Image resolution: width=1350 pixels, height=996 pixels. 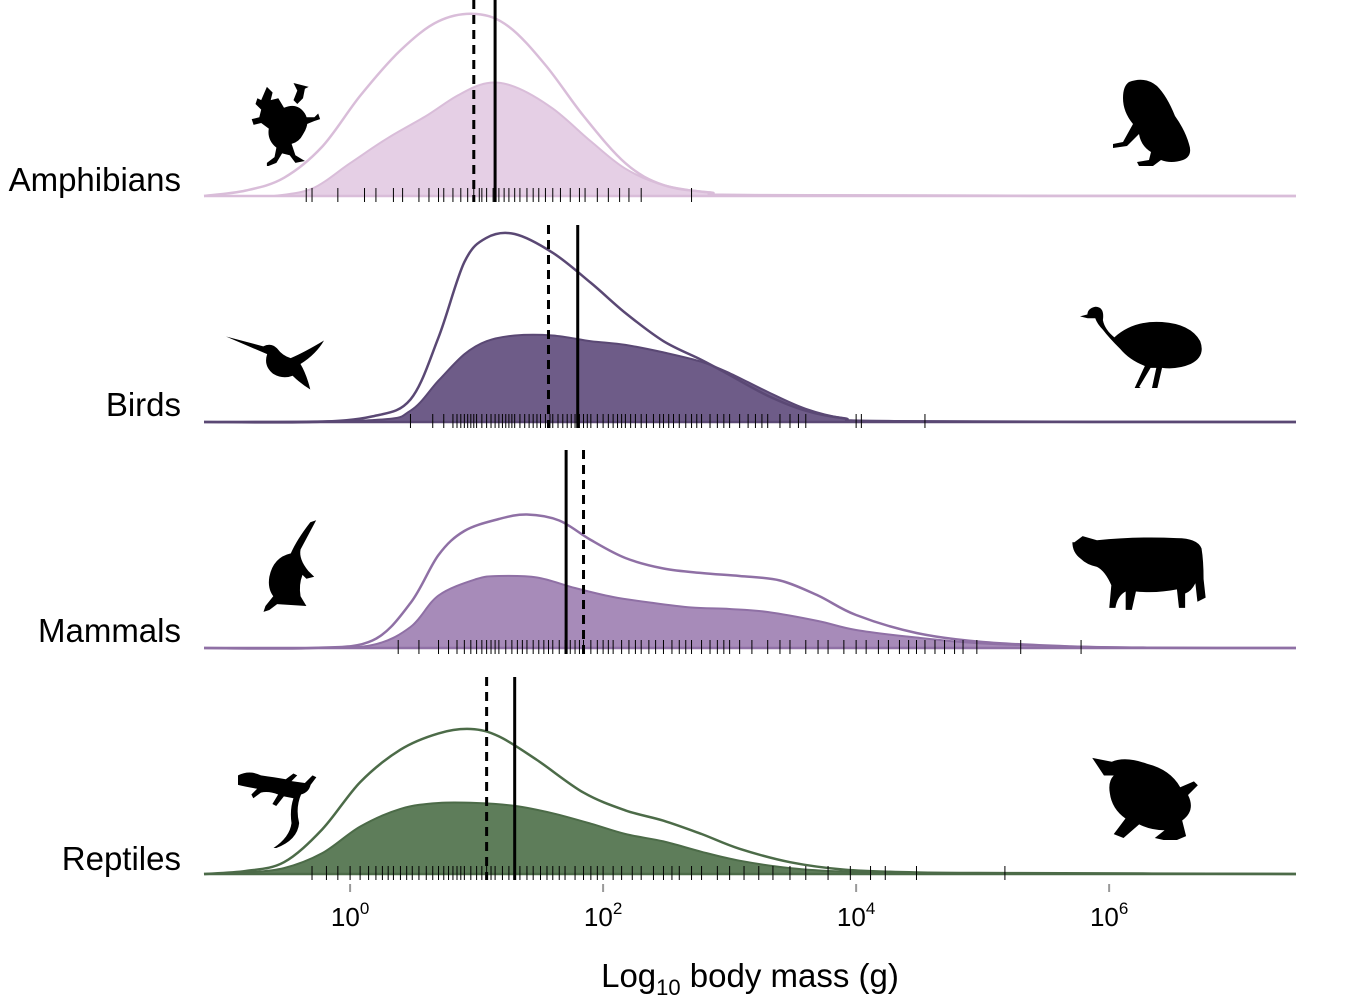 What do you see at coordinates (286, 124) in the screenshot?
I see `frog-icon` at bounding box center [286, 124].